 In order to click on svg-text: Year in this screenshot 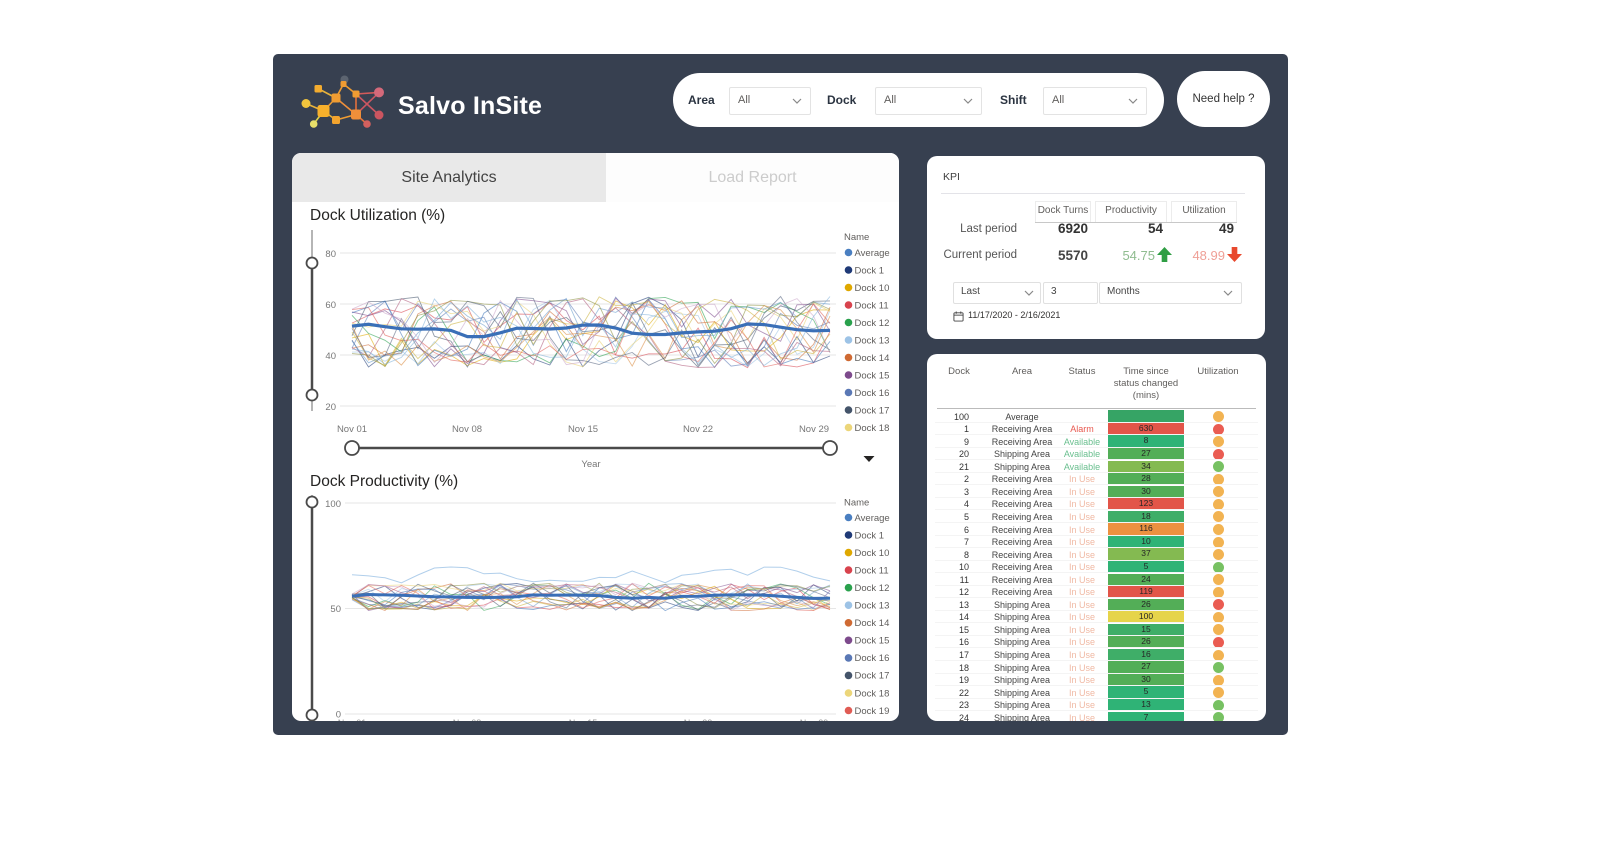, I will do `click(590, 464)`.